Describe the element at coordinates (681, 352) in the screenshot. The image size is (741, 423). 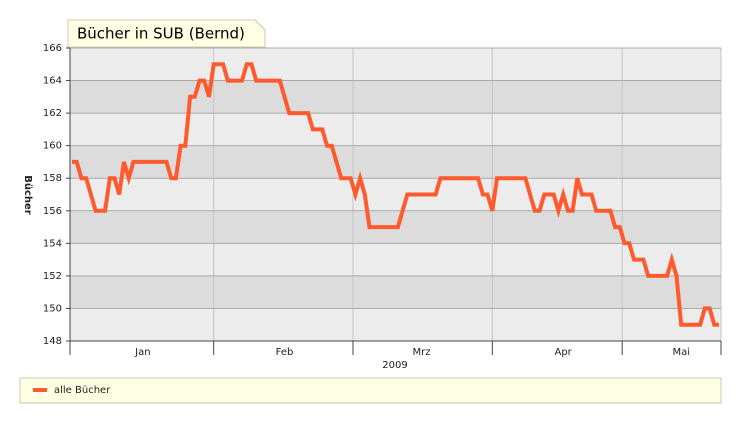
I see `x-tick-label: Mai` at that location.